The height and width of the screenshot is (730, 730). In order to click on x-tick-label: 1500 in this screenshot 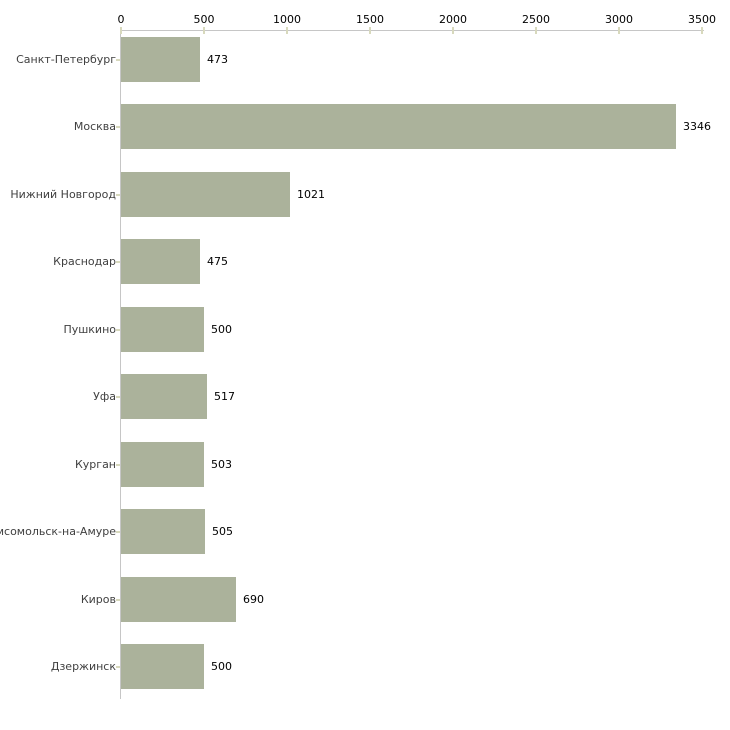, I will do `click(370, 19)`.